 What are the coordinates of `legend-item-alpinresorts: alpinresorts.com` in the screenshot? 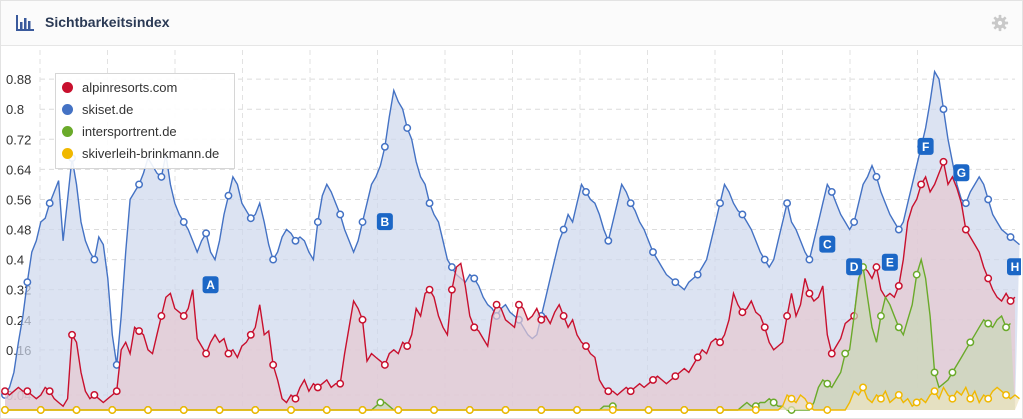 It's located at (119, 87).